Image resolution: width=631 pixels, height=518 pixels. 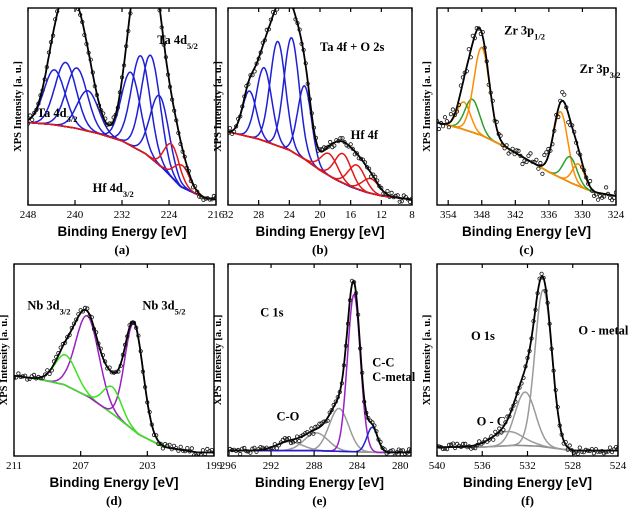 I want to click on annotation-label: Hf 4f, so click(x=365, y=135).